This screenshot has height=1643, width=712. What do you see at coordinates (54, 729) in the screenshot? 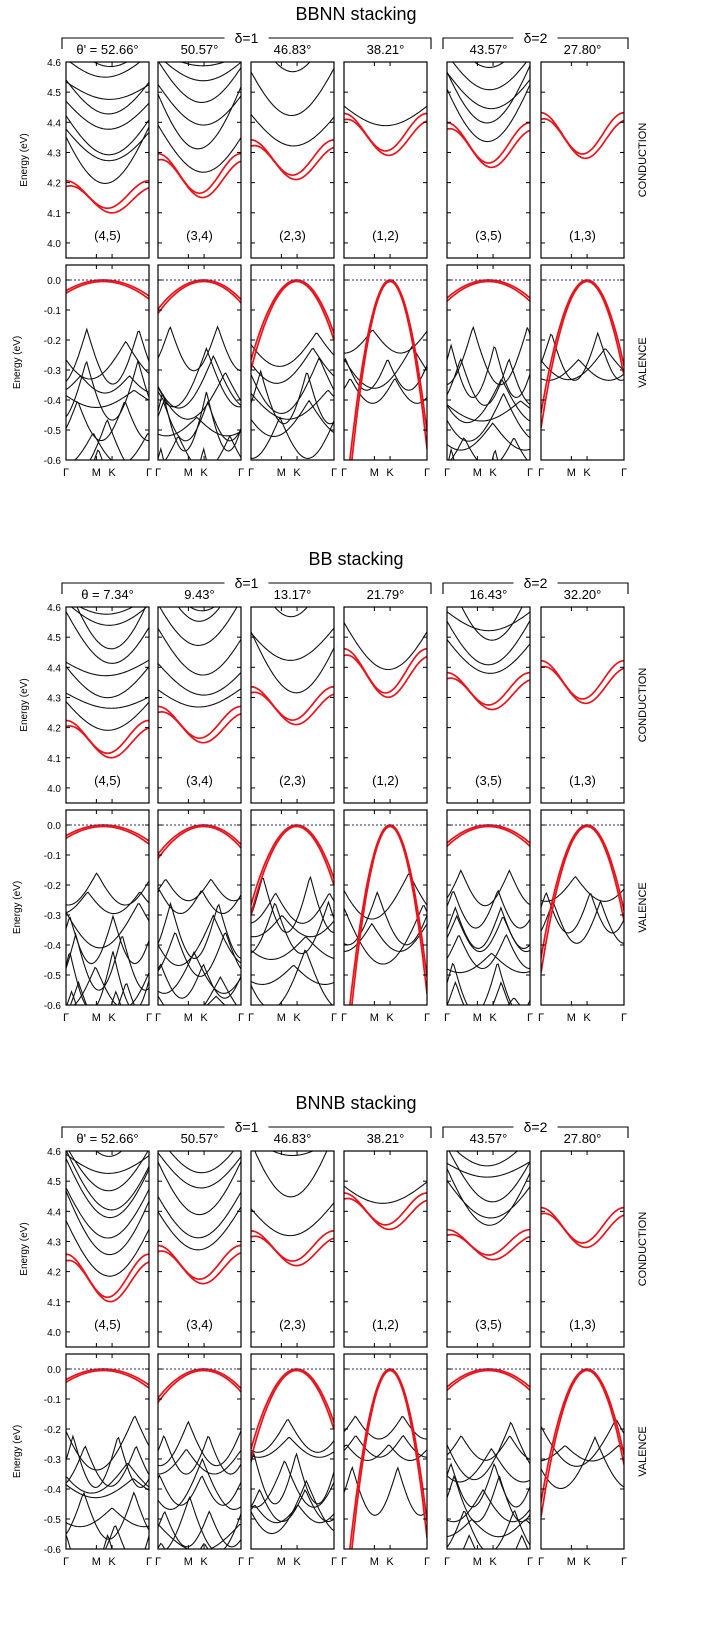
I see `y-tick-label: 4.2` at bounding box center [54, 729].